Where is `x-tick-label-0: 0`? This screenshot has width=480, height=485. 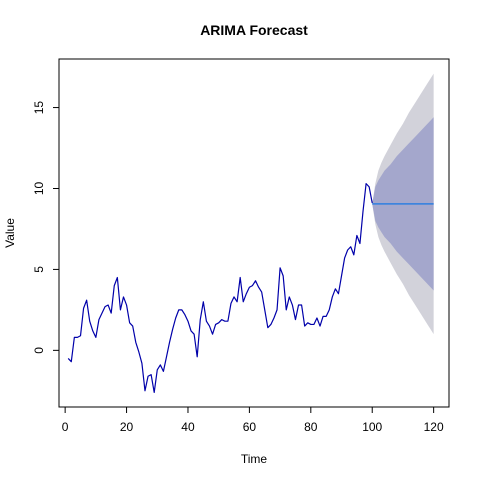 x-tick-label-0: 0 is located at coordinates (65, 427).